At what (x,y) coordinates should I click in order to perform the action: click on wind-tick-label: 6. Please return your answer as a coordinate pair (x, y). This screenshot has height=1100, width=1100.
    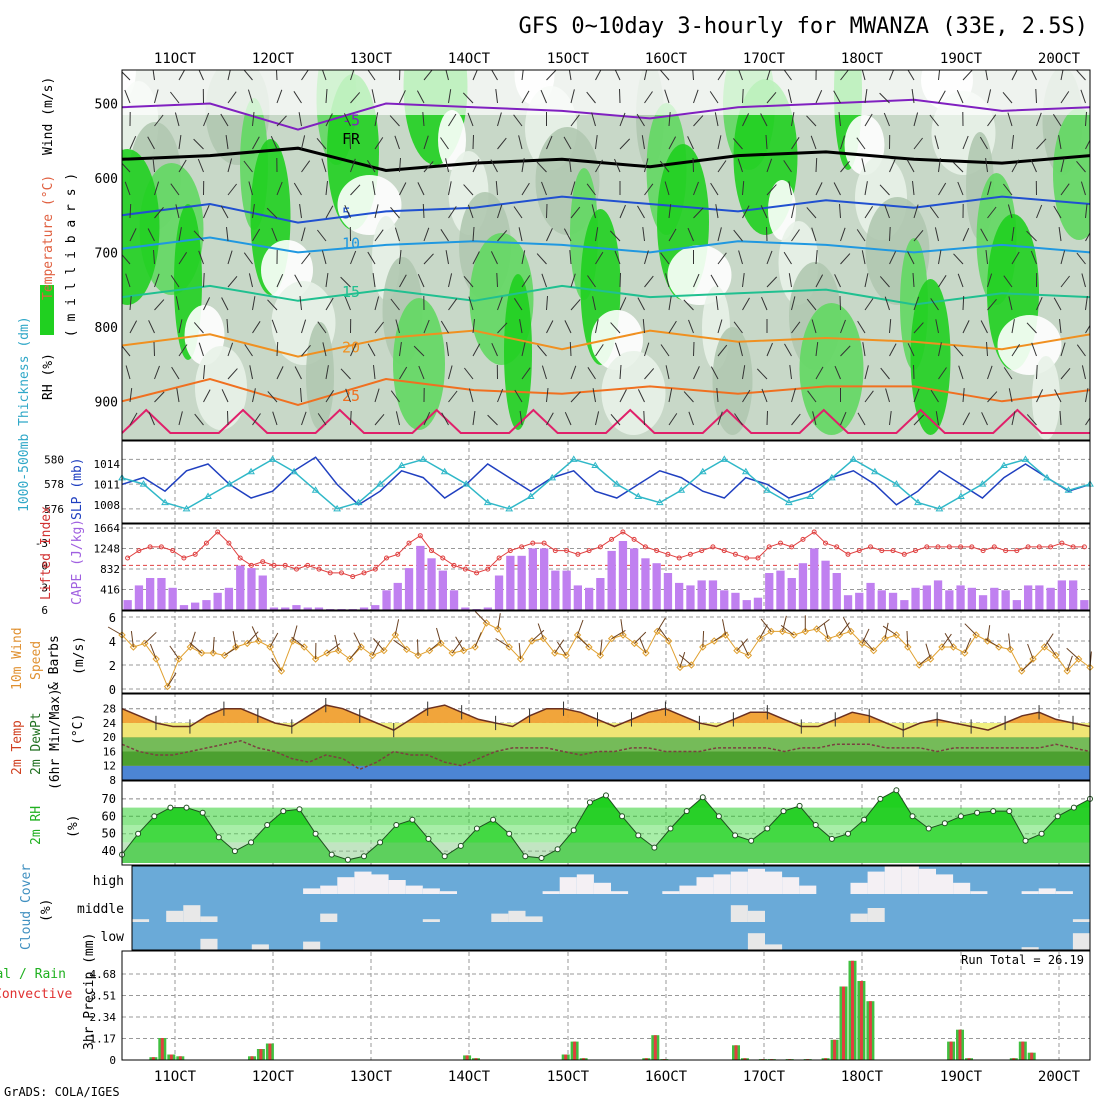
    Looking at the image, I should click on (112, 618).